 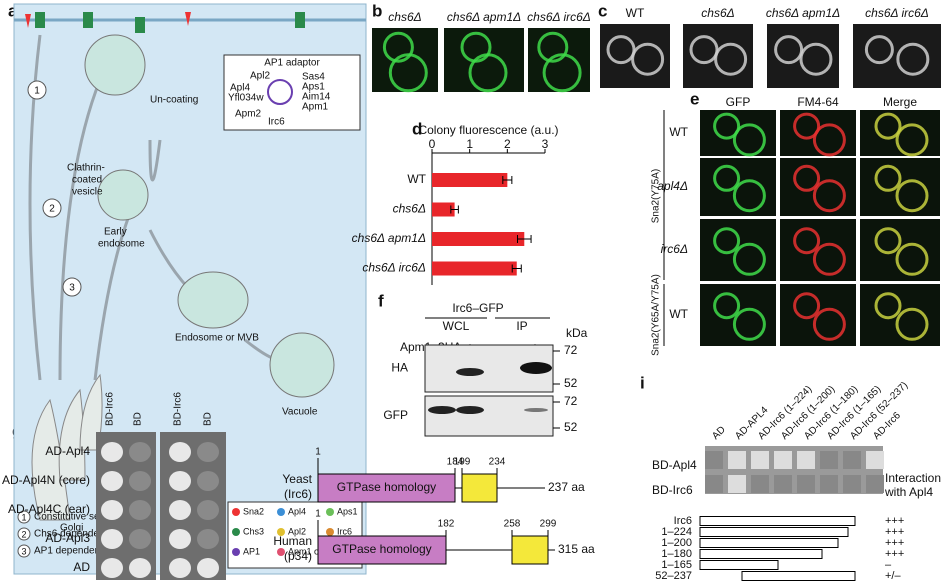 I want to click on label: Apm2, so click(x=248, y=114).